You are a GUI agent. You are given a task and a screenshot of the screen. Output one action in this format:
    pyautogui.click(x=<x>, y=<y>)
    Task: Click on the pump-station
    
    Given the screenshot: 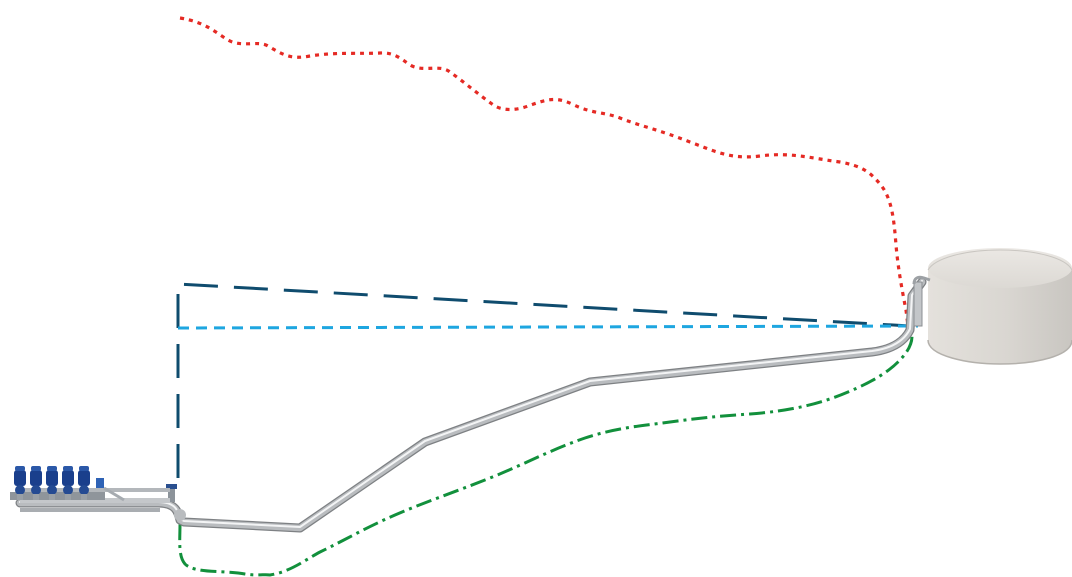 What is the action you would take?
    pyautogui.click(x=90, y=489)
    